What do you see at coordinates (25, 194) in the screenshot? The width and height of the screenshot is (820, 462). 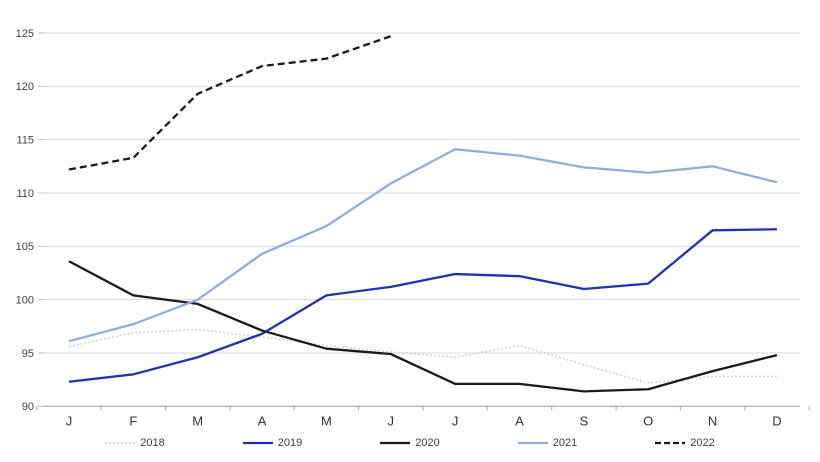 I see `y-axis-label-110: 110` at bounding box center [25, 194].